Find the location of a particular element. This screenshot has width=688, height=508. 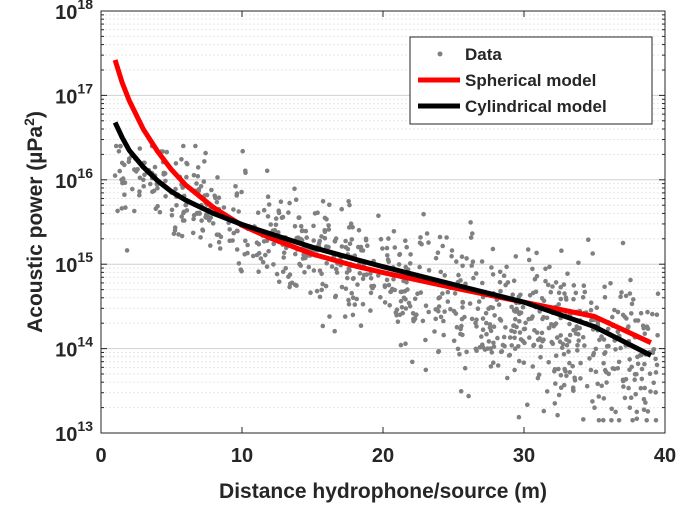

y-tick-exponent: 16 is located at coordinates (85, 173).